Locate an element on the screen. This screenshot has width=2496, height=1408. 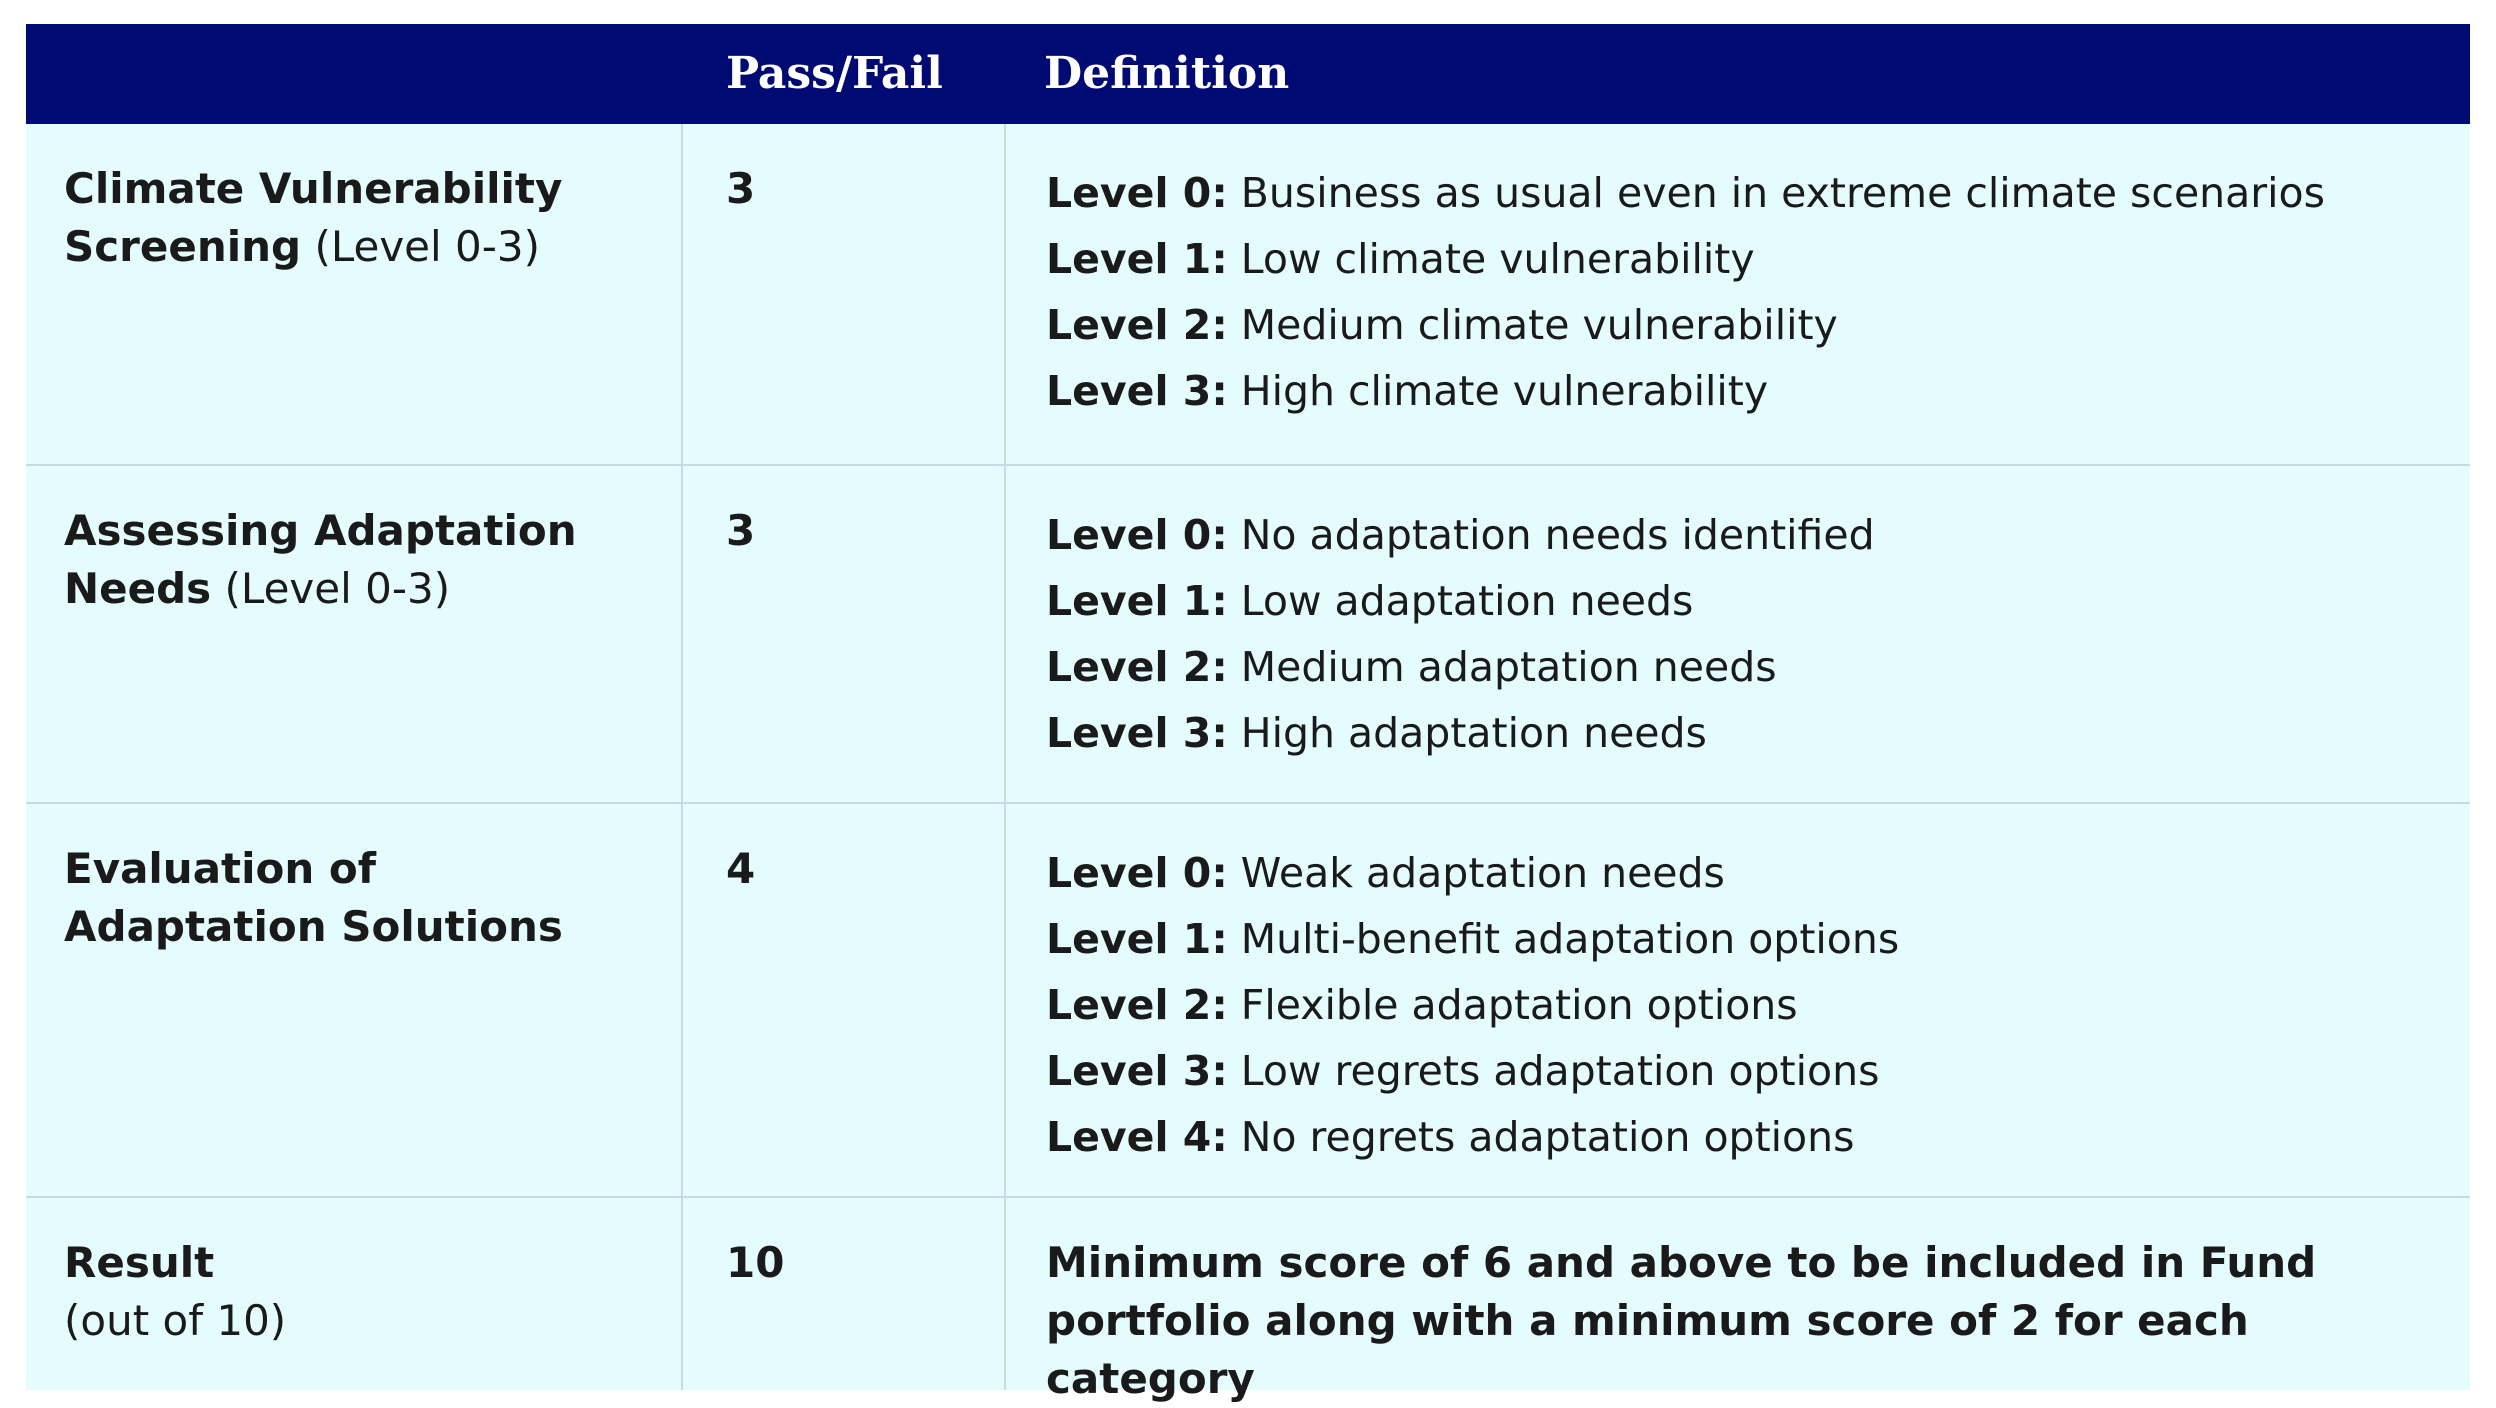
level-line: Level 1: Low adaptation needs is located at coordinates (1758, 601).